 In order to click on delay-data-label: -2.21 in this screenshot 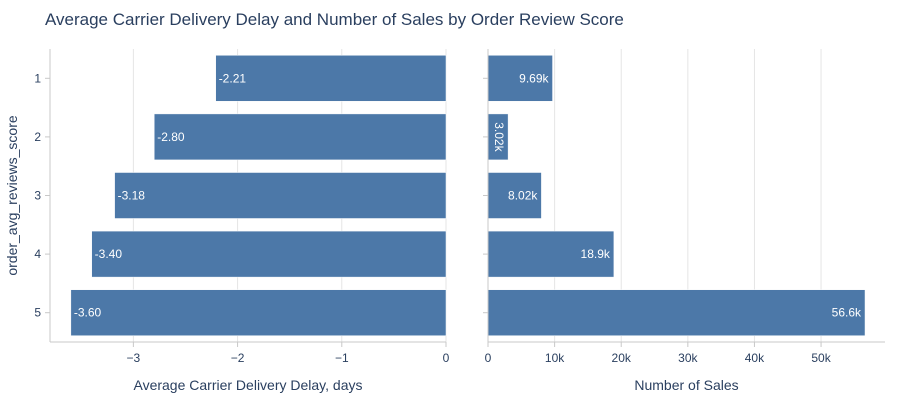, I will do `click(233, 78)`.